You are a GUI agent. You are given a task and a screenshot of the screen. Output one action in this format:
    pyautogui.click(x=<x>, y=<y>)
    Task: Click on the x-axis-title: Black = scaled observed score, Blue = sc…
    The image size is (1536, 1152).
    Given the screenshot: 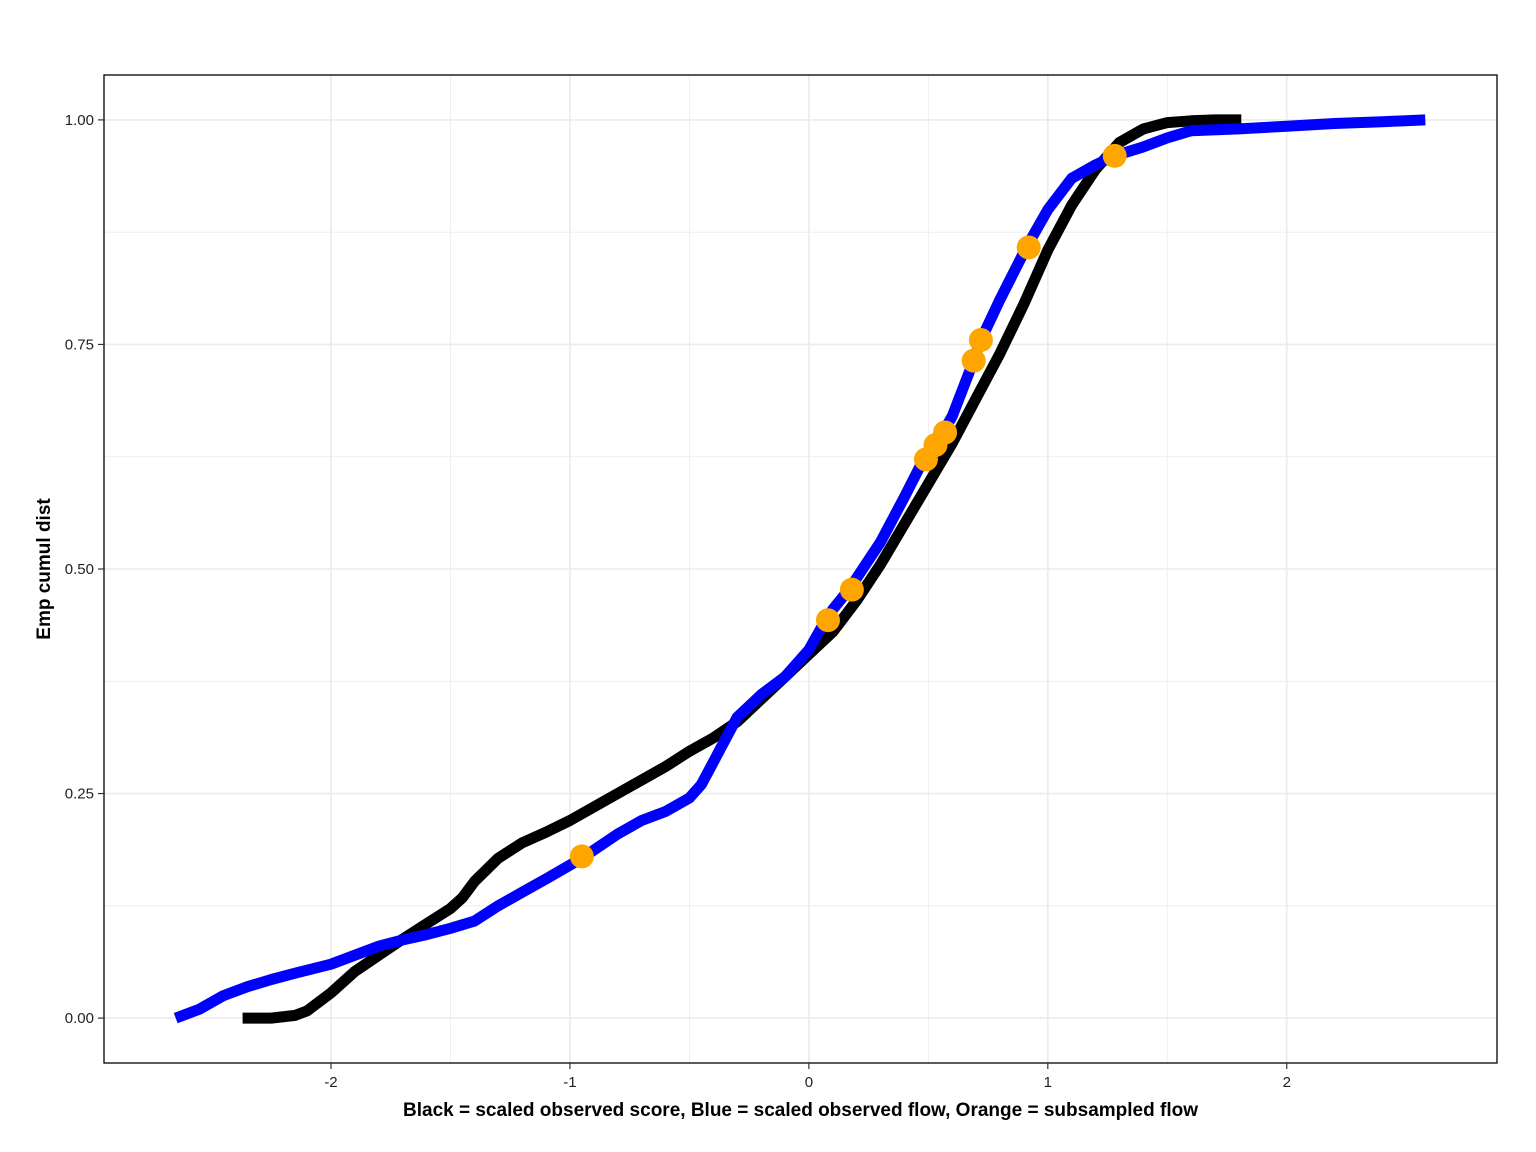 What is the action you would take?
    pyautogui.click(x=800, y=1110)
    